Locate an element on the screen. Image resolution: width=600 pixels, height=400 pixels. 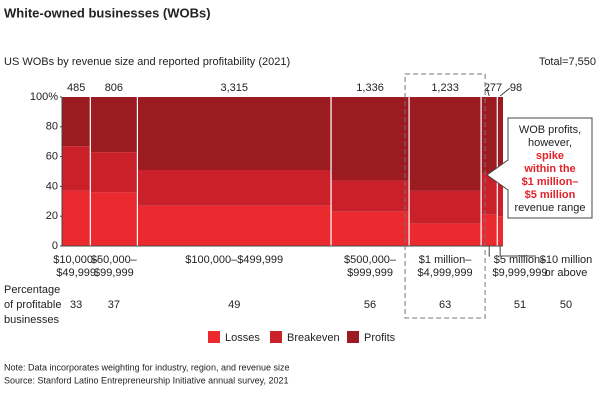
x-tick-label: $99,999 is located at coordinates (114, 273).